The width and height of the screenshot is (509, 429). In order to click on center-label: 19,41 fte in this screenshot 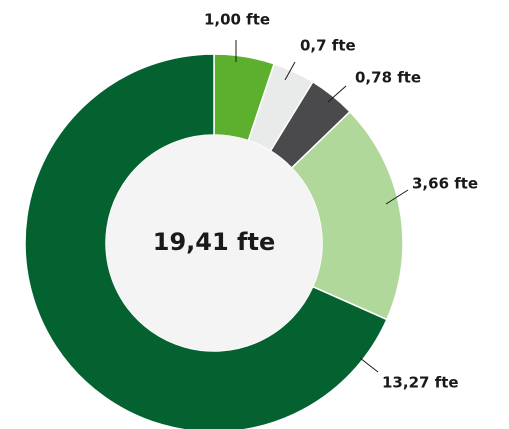, I will do `click(214, 242)`.